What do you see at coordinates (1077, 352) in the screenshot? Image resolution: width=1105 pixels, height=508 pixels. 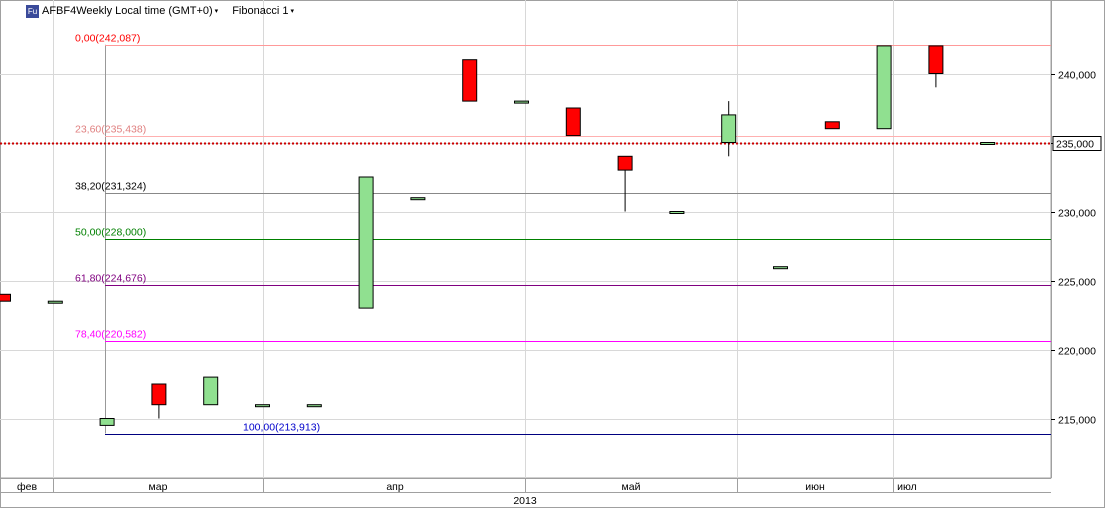 I see `price-tick-label: 220,000` at bounding box center [1077, 352].